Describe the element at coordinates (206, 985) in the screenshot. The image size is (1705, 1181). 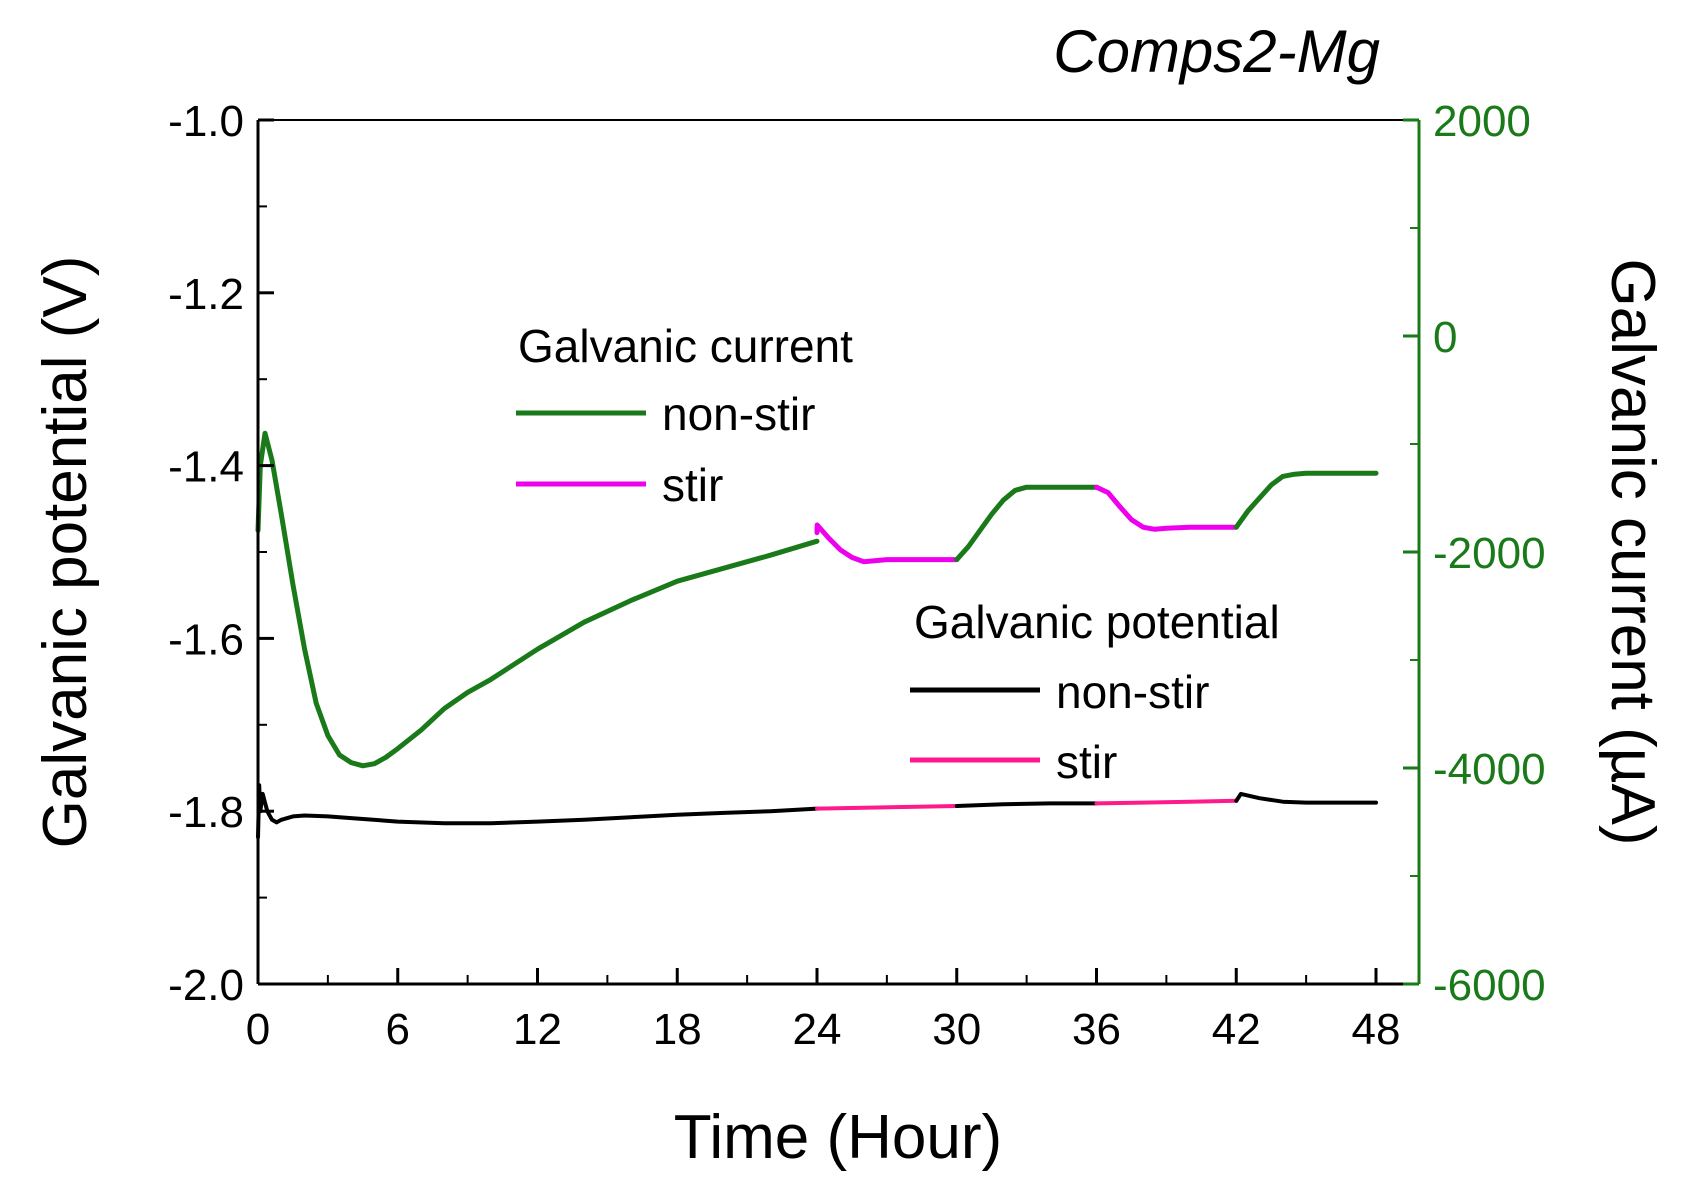
I see `left-tick-label: -2.0` at that location.